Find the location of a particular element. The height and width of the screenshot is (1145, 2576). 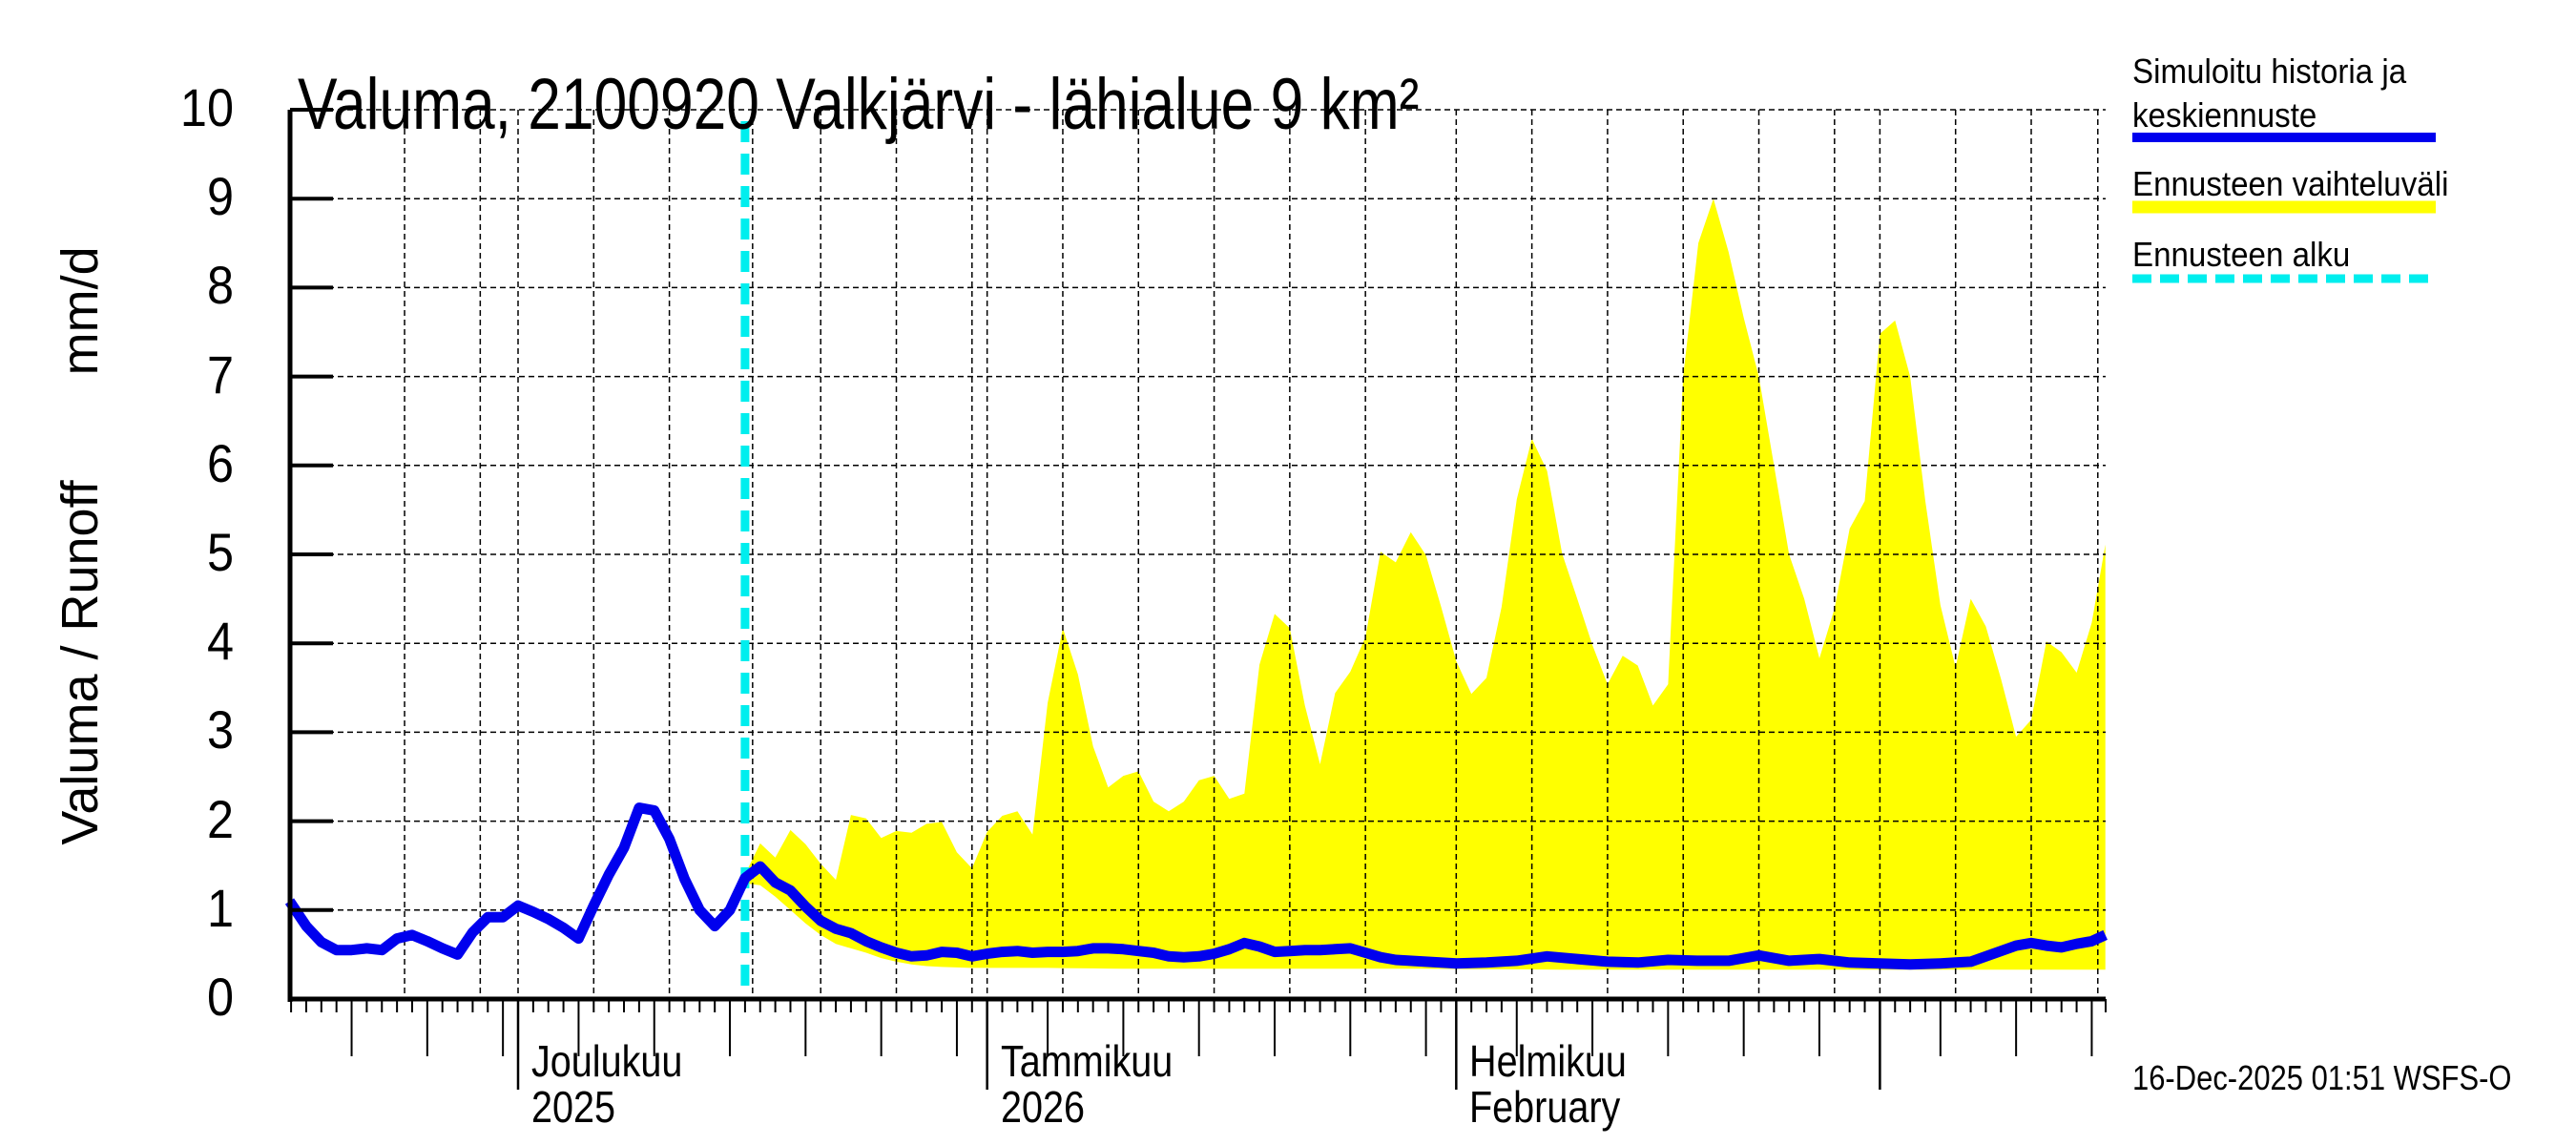

y-tick-label: 5 is located at coordinates (220, 552).